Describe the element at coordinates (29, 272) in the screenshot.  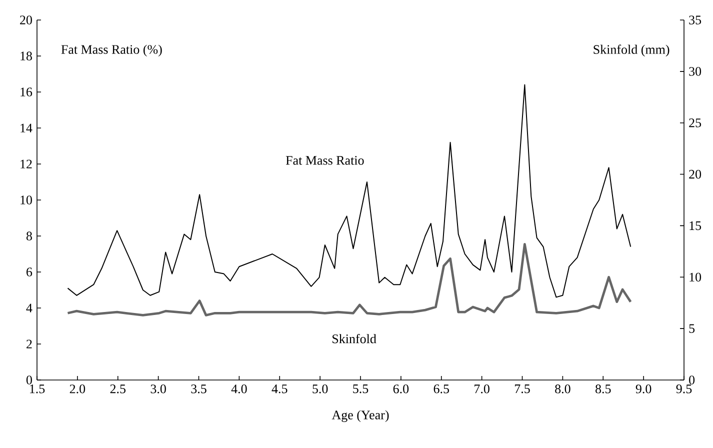
I see `y-tick-label: 6` at that location.